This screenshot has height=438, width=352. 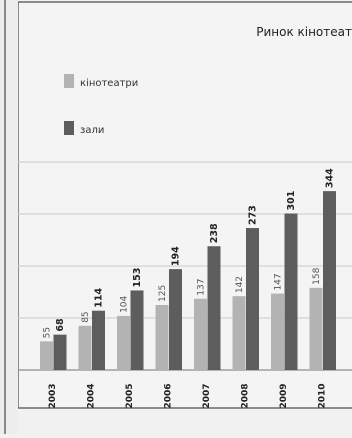 I want to click on x-tick-labels: 2003 2004 2005 2006 2007 2008 2009 2010, so click(x=188, y=395).